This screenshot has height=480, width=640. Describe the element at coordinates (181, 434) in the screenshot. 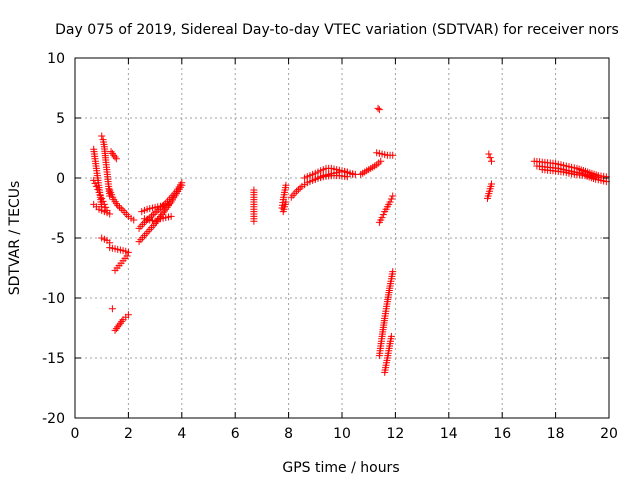

I see `x-tick-label: 4` at that location.